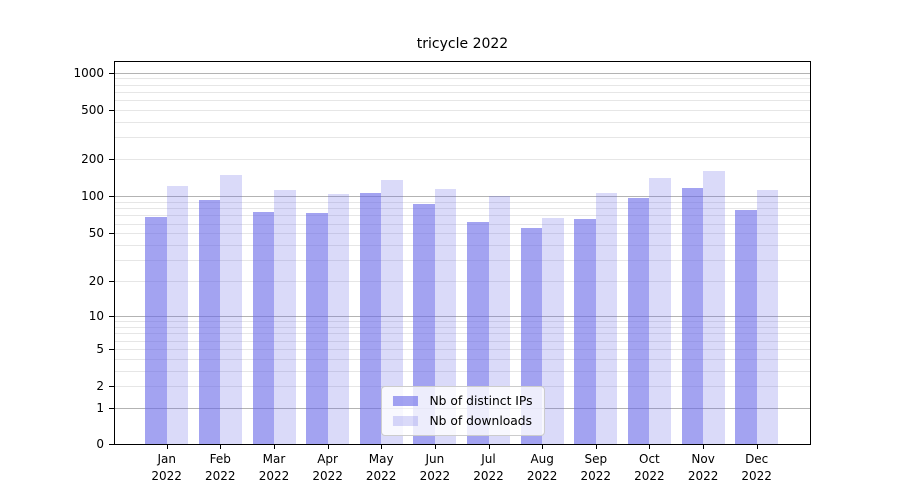 This screenshot has height=500, width=900. Describe the element at coordinates (462, 44) in the screenshot. I see `chart-title: tricycle 2022` at that location.